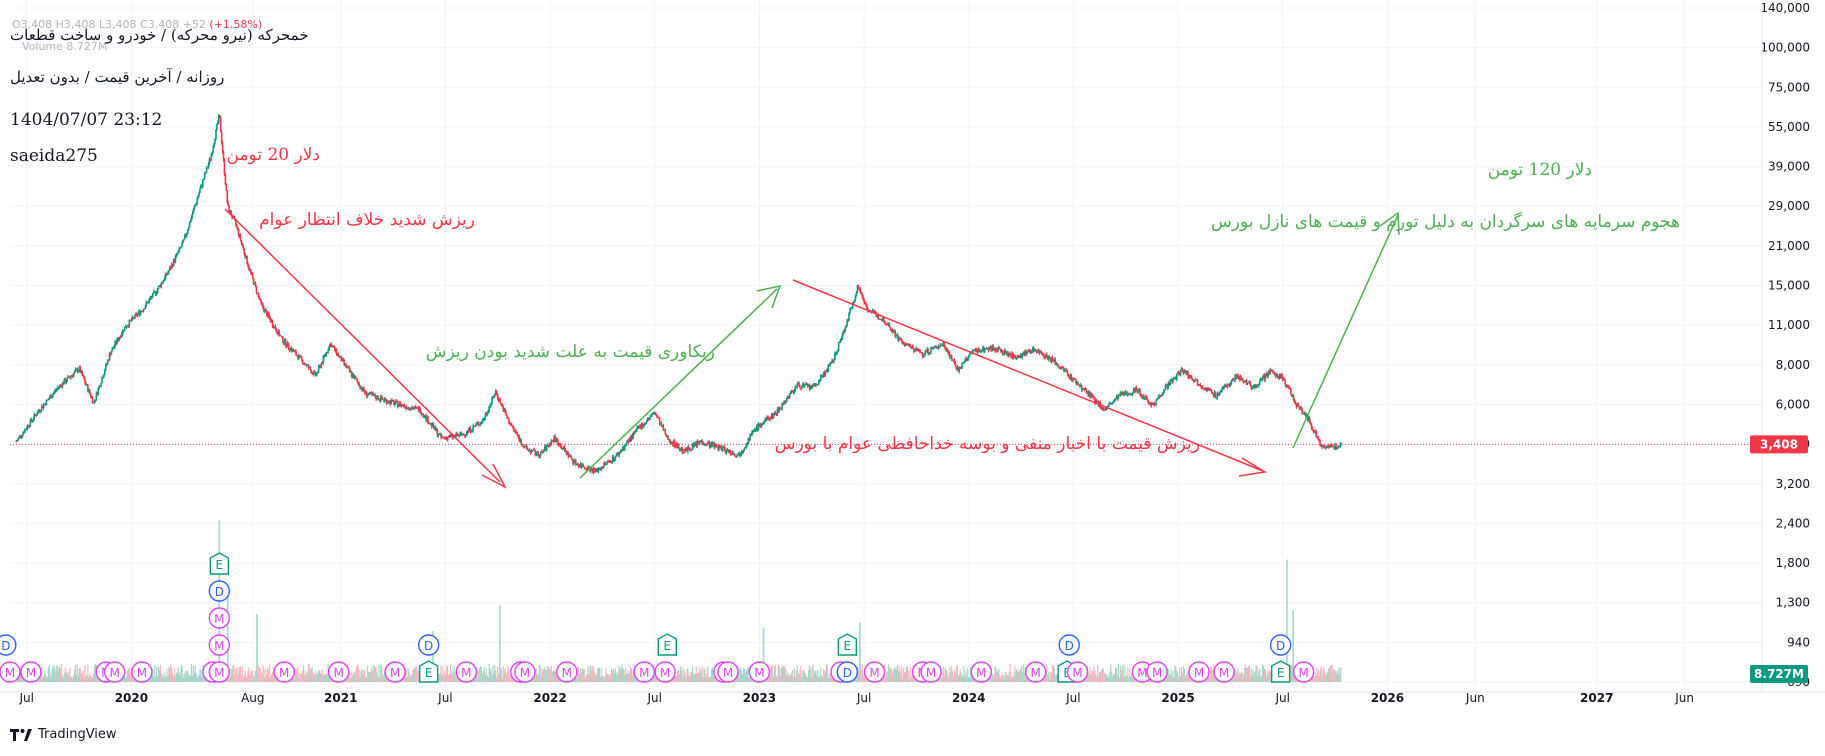 The width and height of the screenshot is (1825, 756). What do you see at coordinates (274, 155) in the screenshot?
I see `annotation-dollar-20: دلار 20 تومن` at bounding box center [274, 155].